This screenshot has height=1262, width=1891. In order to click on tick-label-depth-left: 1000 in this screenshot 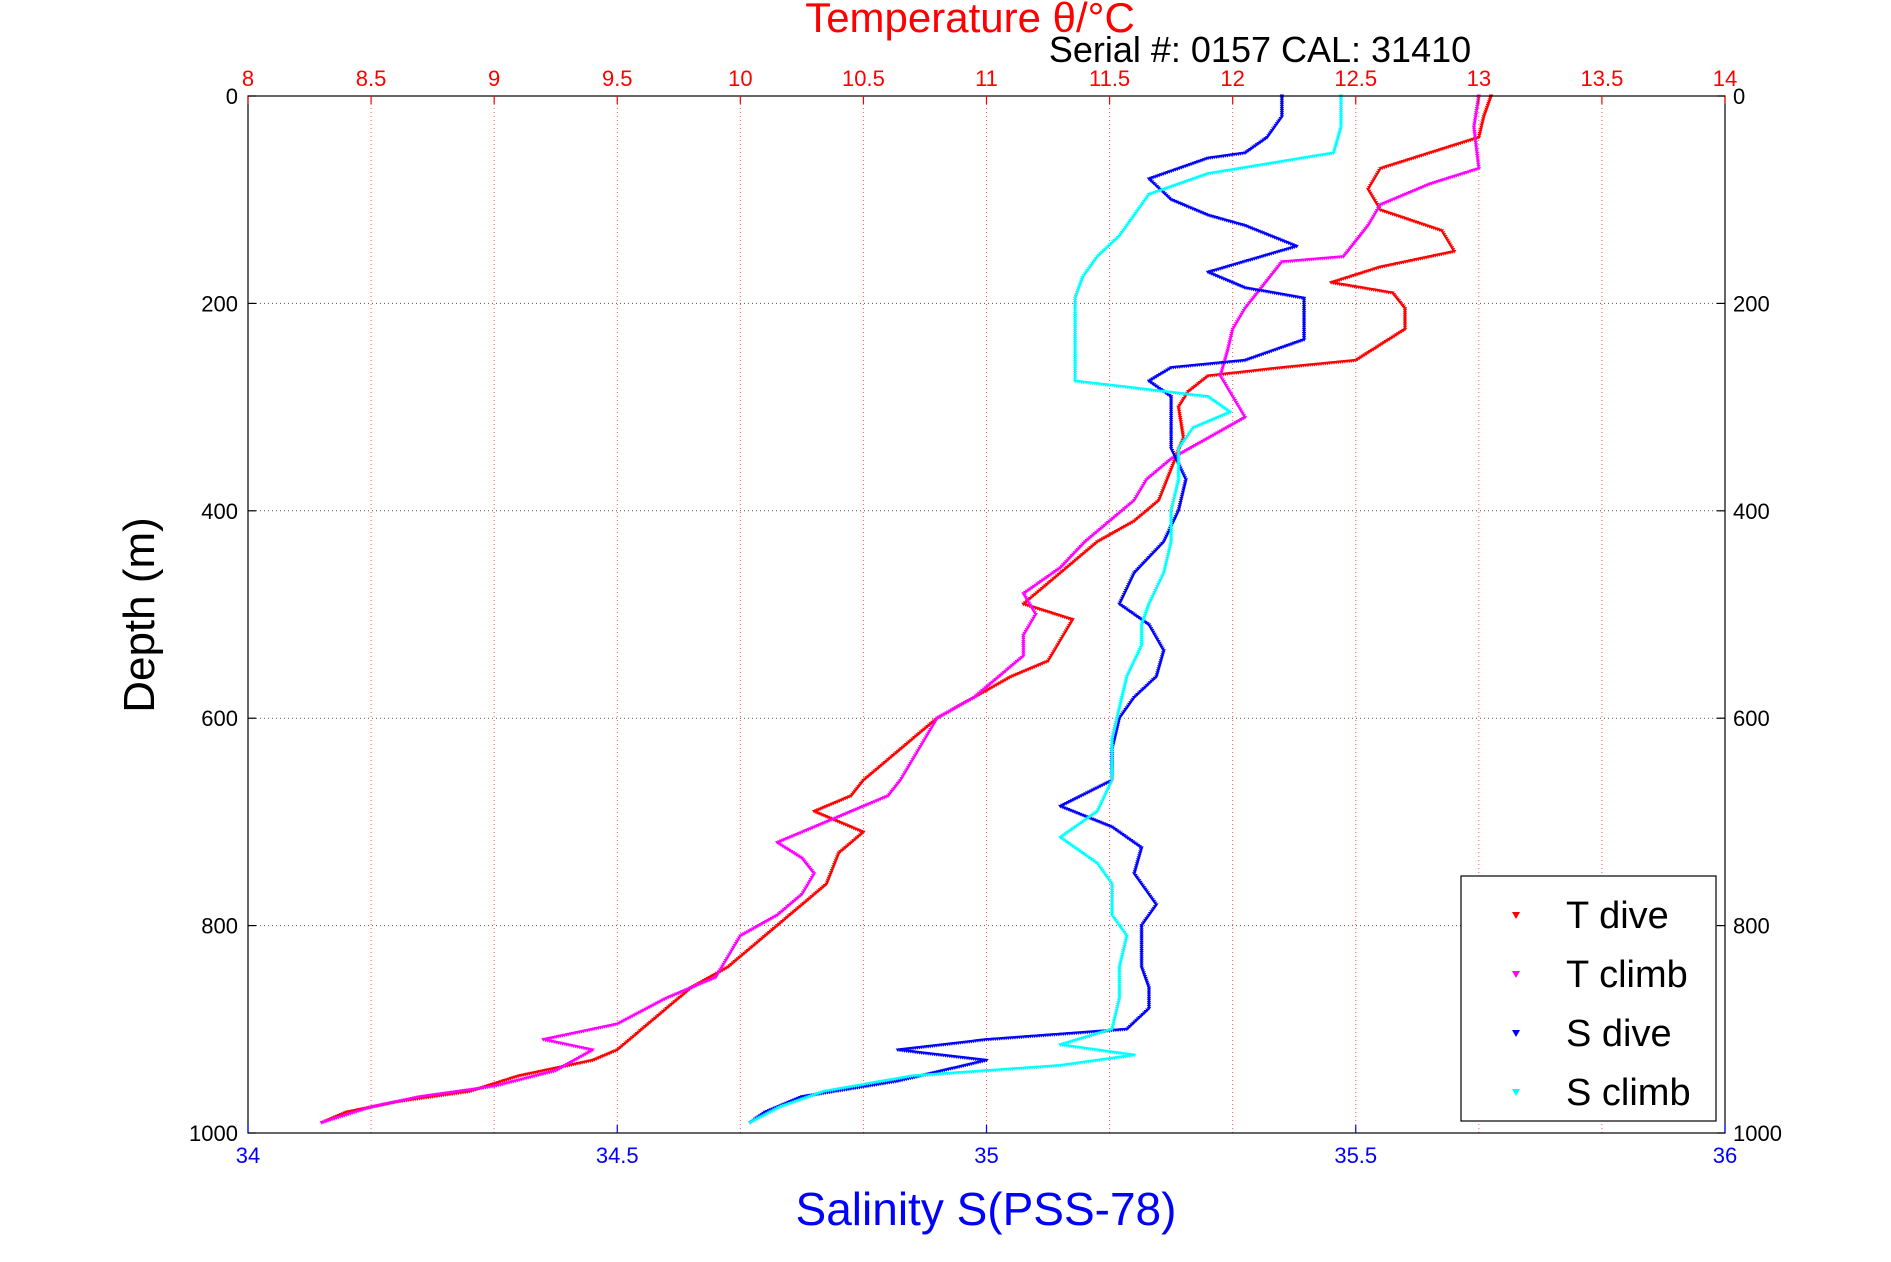, I will do `click(213, 1133)`.